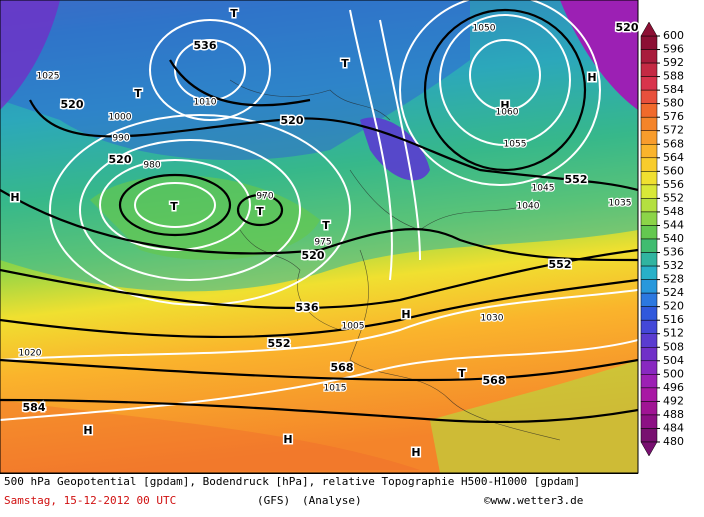 This screenshot has height=517, width=704. Describe the element at coordinates (673, 197) in the screenshot. I see `legend-label: 552` at that location.